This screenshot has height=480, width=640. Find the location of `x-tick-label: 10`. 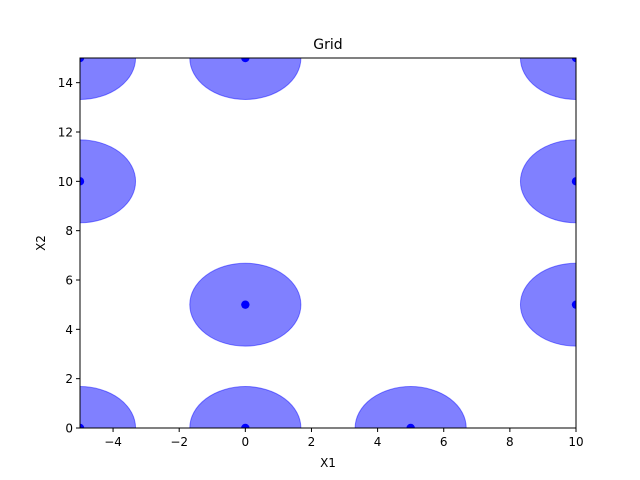

x-tick-label: 10 is located at coordinates (575, 442).